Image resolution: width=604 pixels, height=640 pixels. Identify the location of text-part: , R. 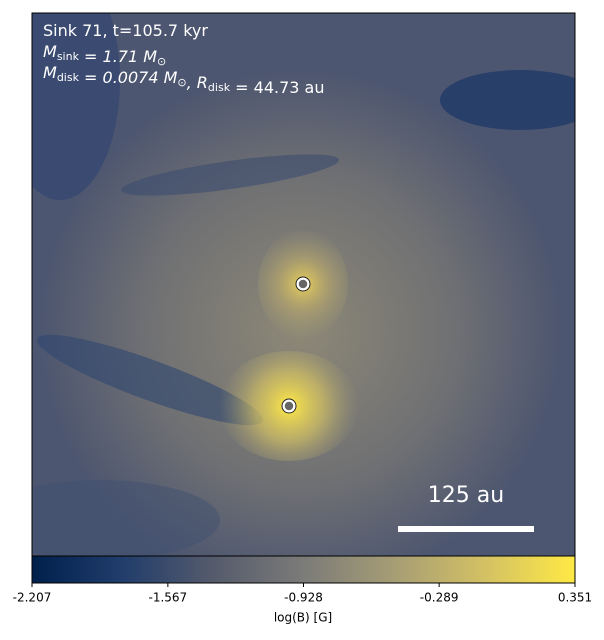
(197, 82).